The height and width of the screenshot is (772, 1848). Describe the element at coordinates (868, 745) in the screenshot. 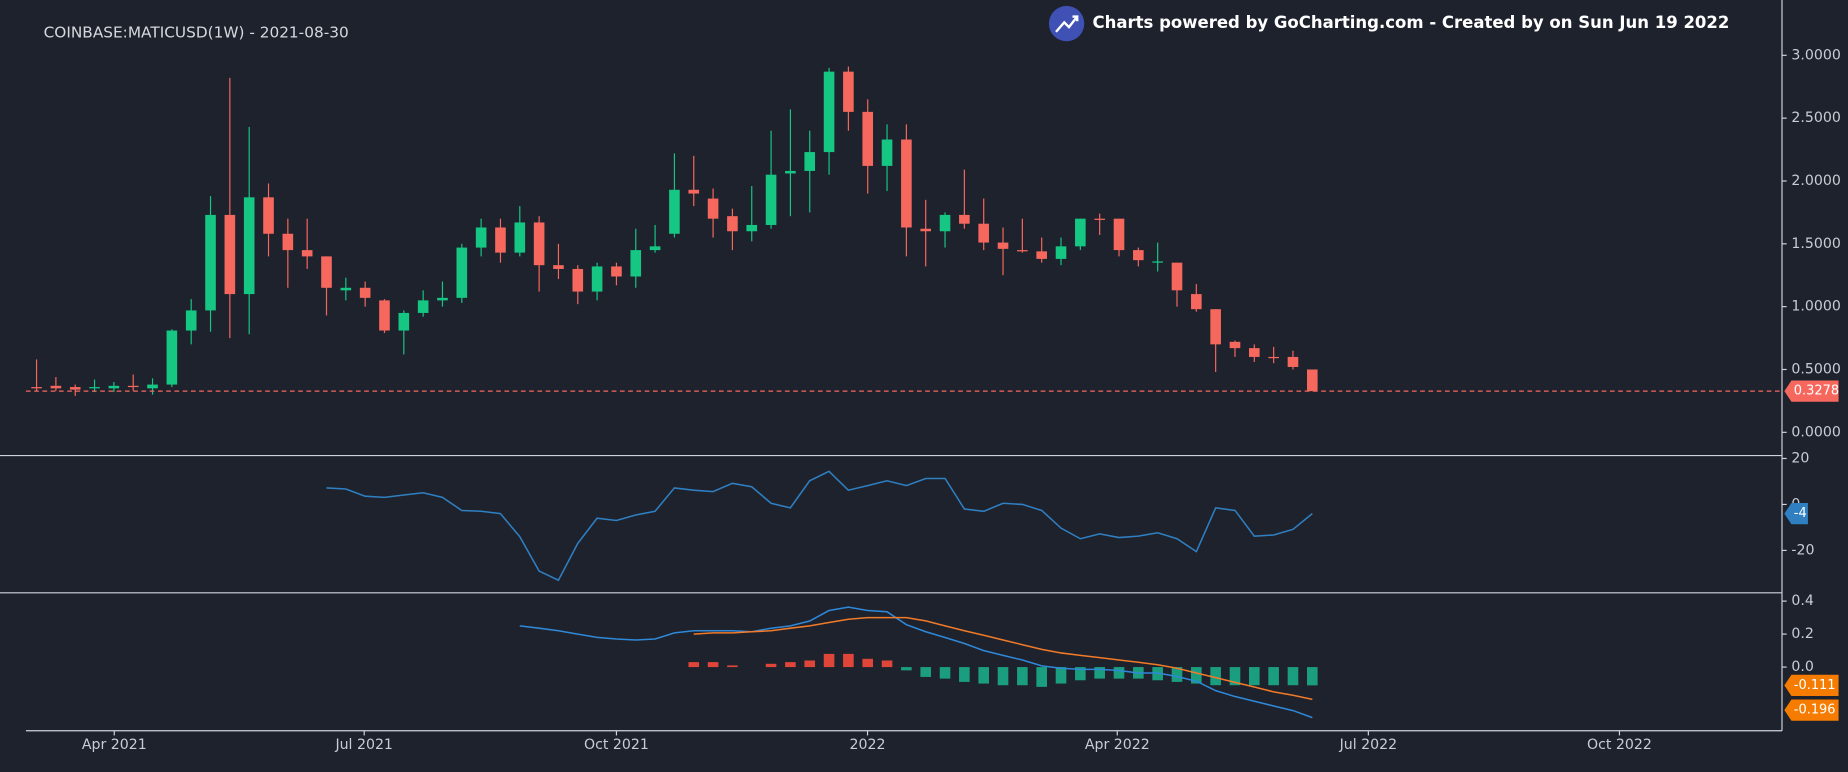

I see `x-tick-label: 2022` at that location.